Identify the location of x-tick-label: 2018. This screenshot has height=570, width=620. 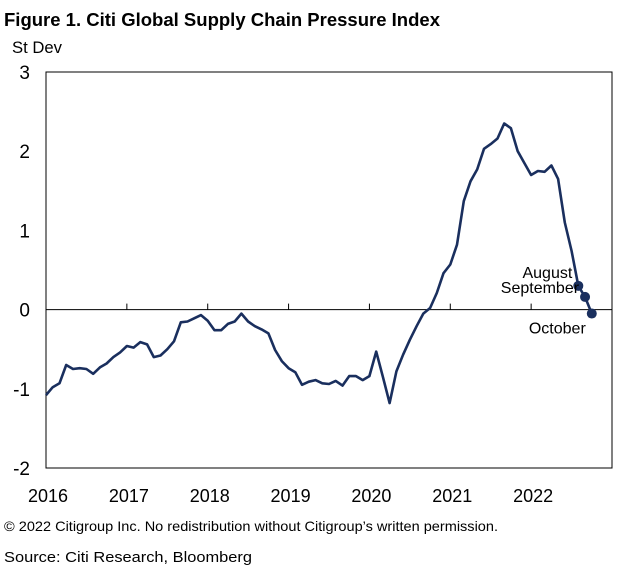
(210, 496).